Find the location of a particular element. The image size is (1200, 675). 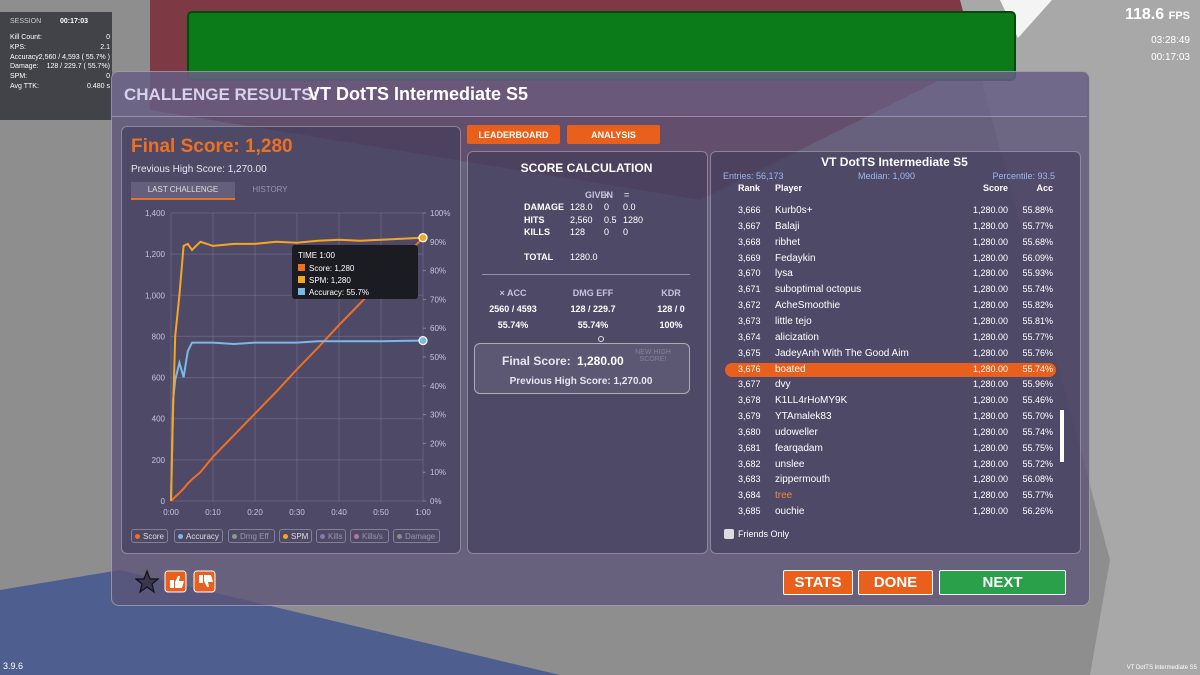

leaderboard-cell: 55.75% is located at coordinates (1037, 447).